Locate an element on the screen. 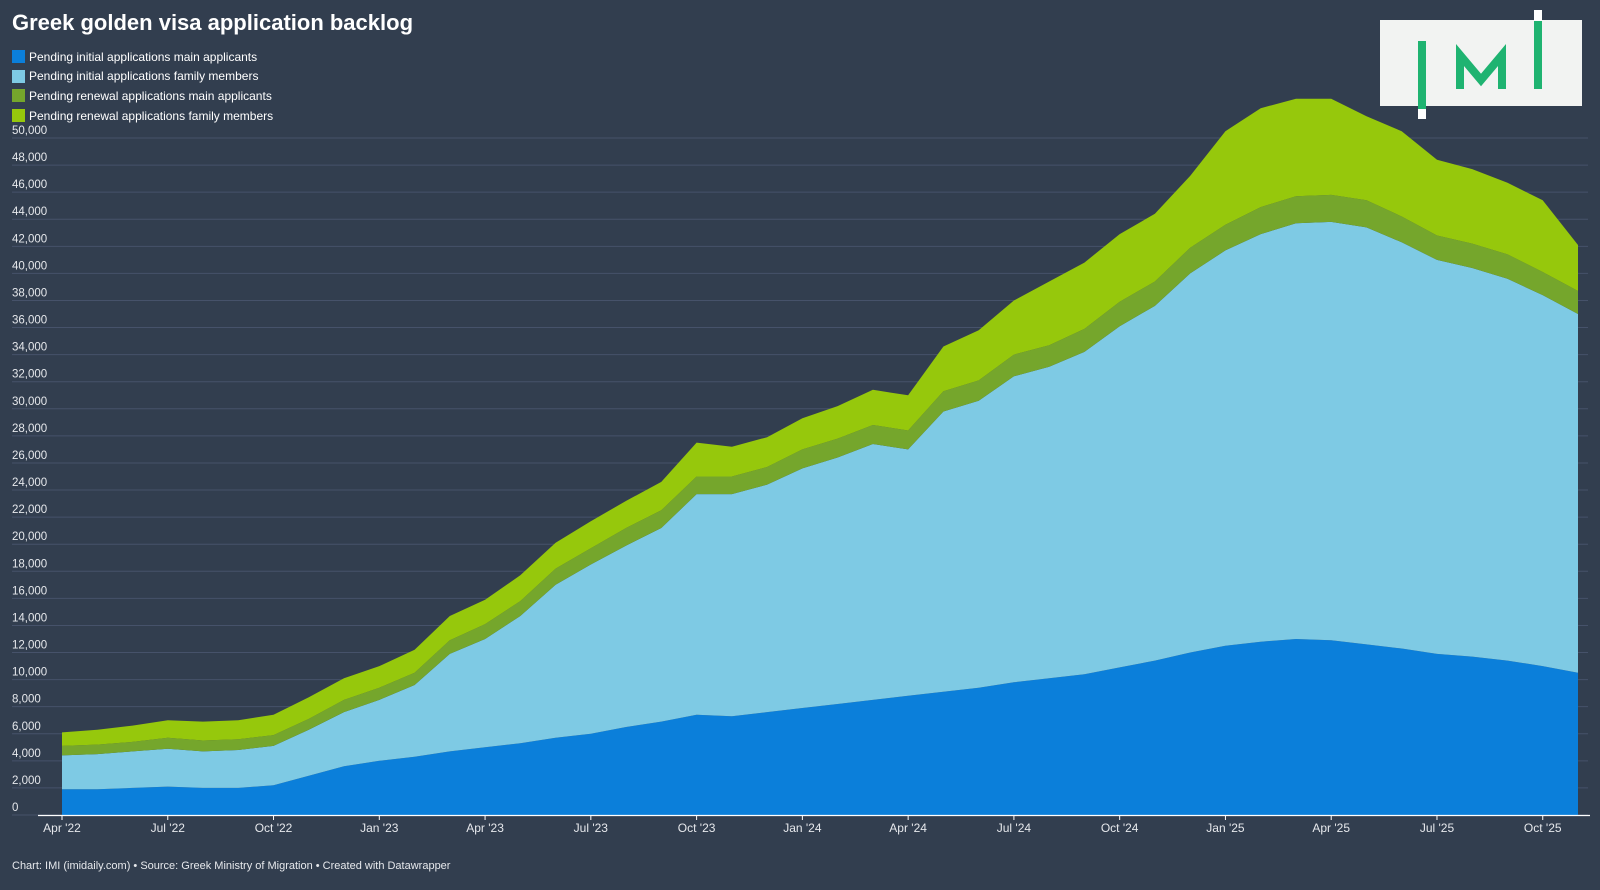 The image size is (1600, 890). x-tick-label: Oct '22 is located at coordinates (274, 828).